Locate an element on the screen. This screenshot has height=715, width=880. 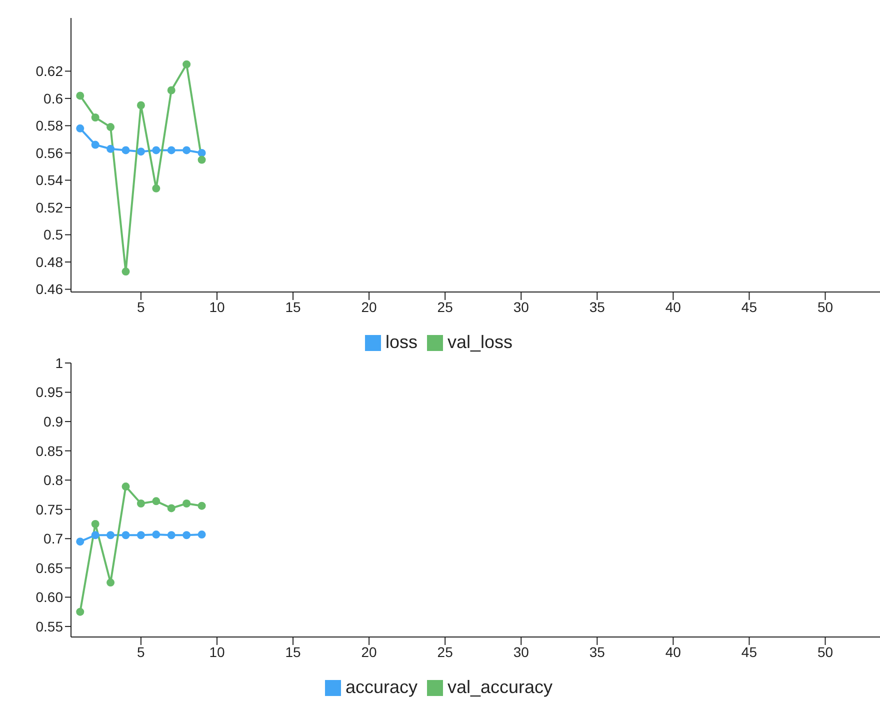
y-tick-label: 0.7 is located at coordinates (54, 538).